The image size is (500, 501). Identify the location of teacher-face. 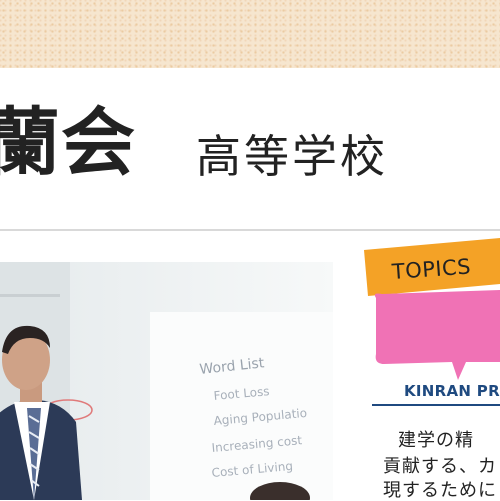
(26, 360).